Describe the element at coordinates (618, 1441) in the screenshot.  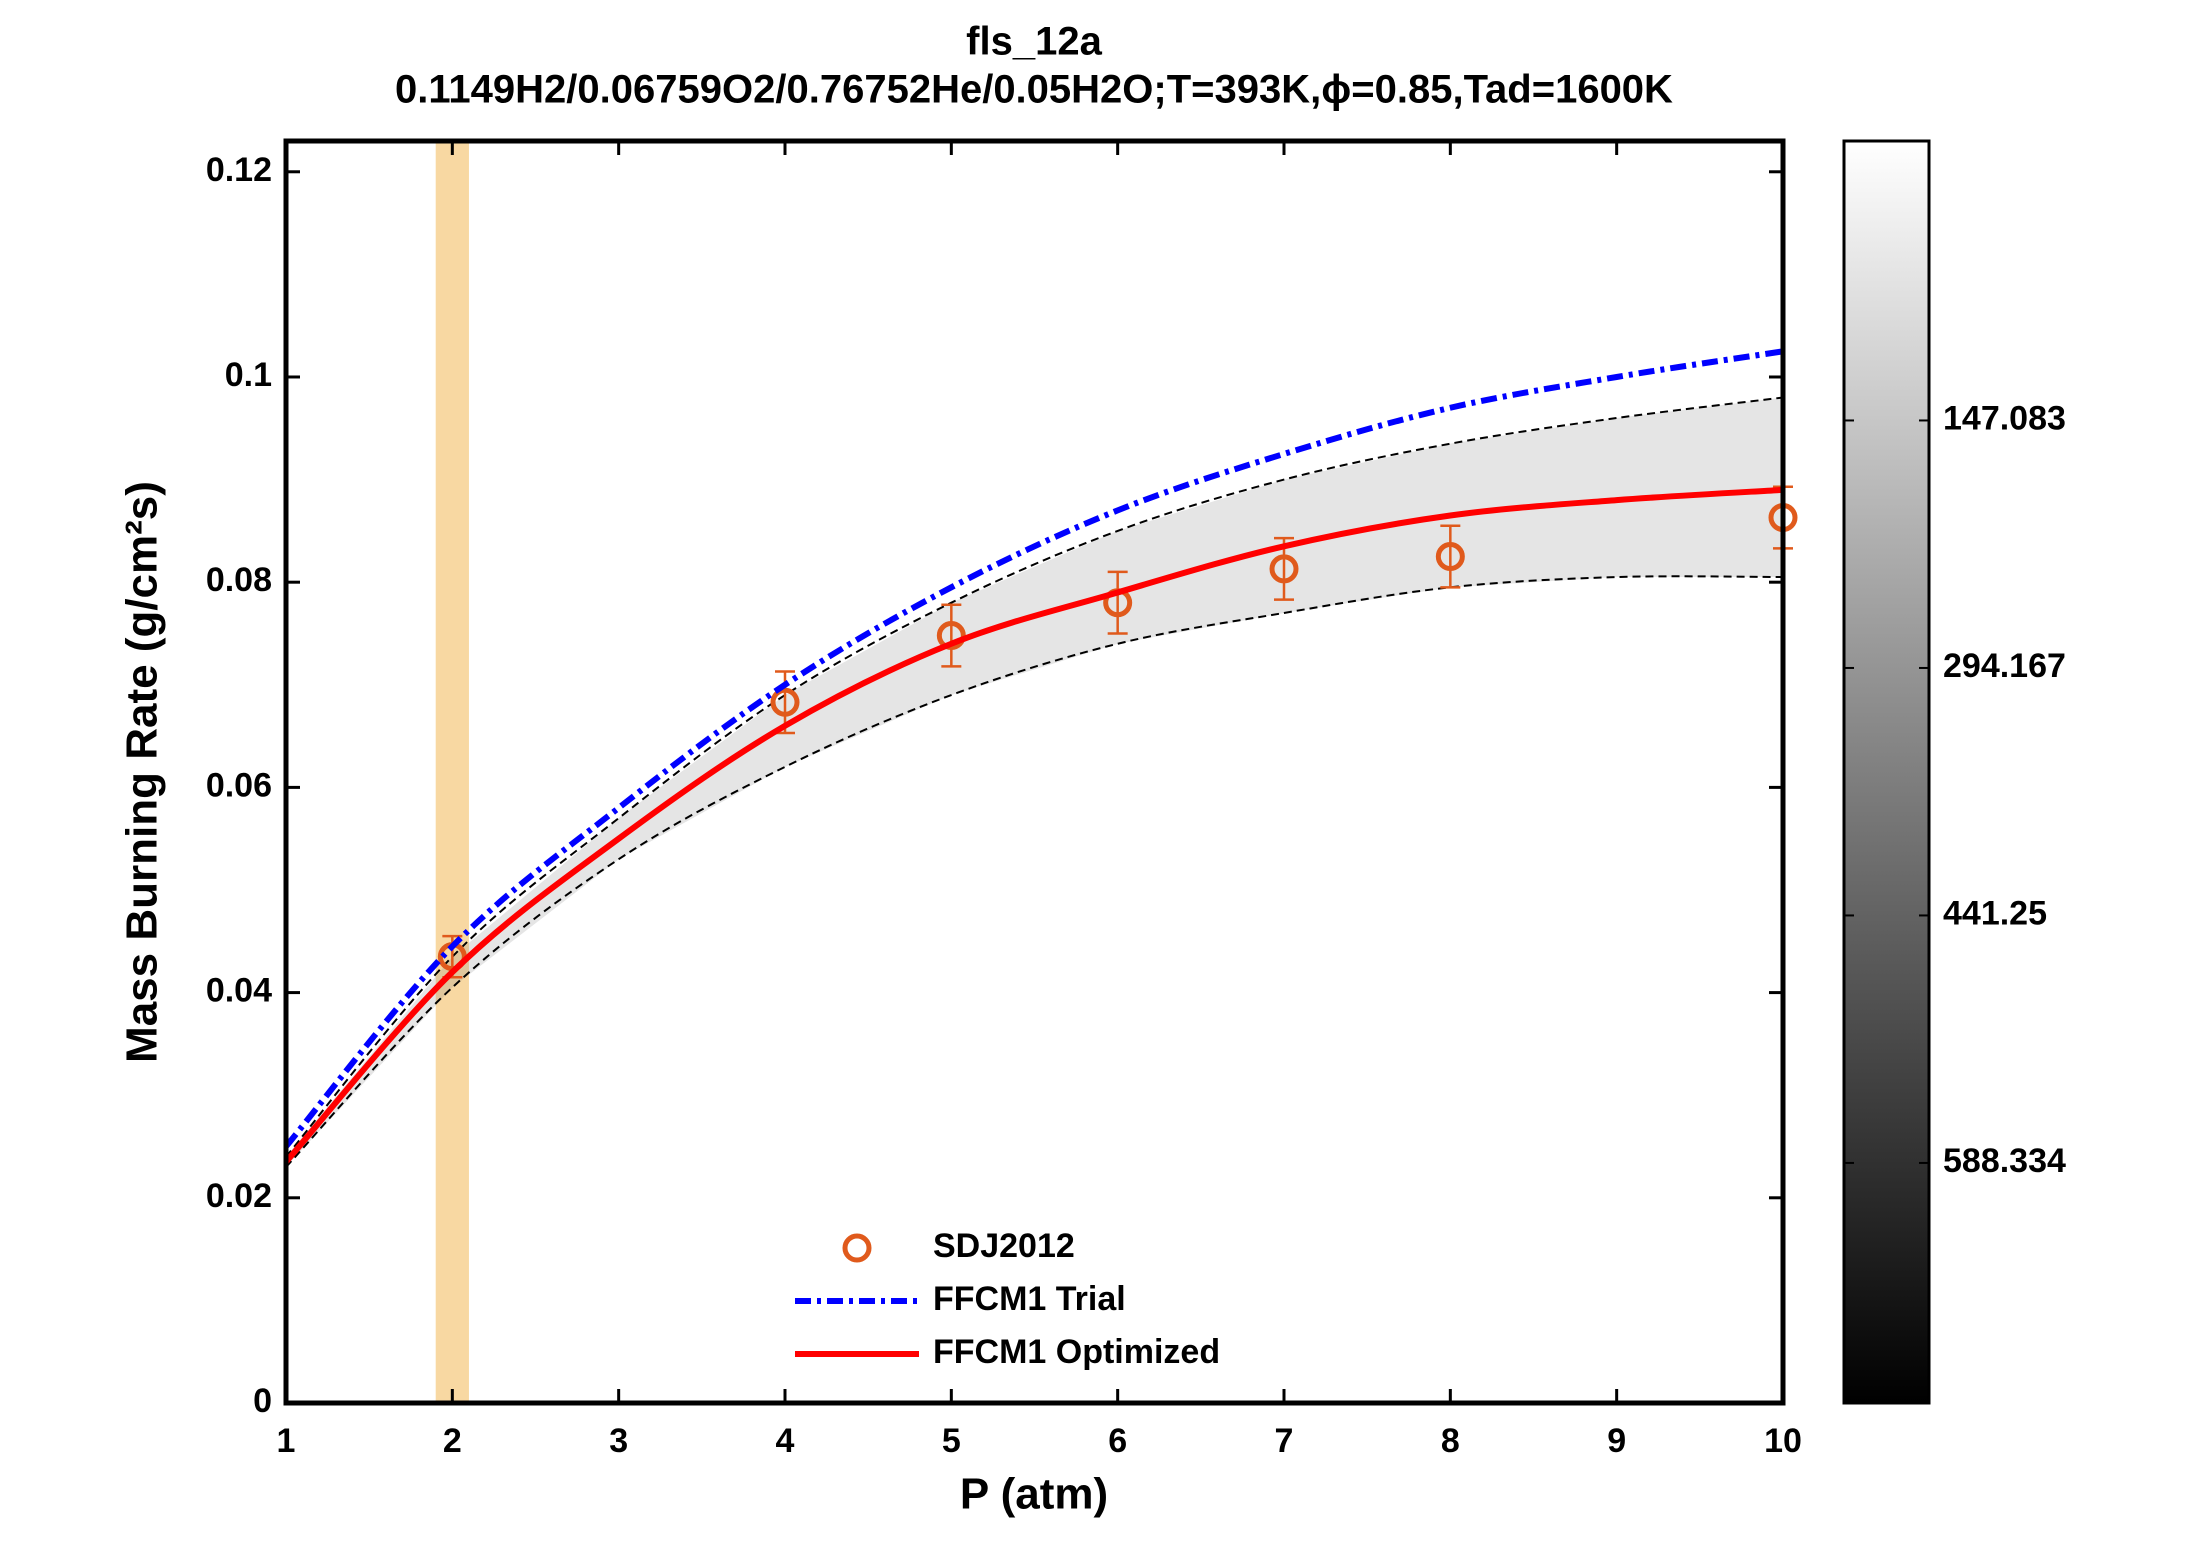
I see `x-tick-label: 3` at that location.